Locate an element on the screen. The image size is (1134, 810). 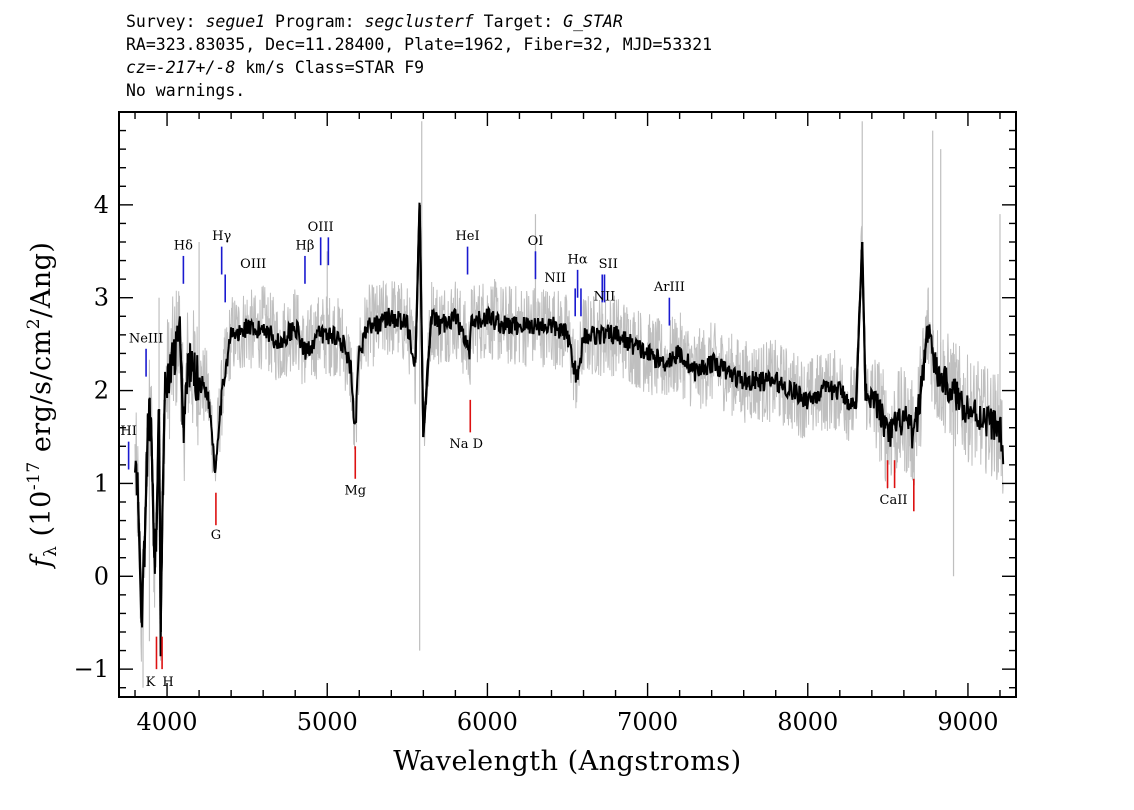
y-axis-exponent: -17 is located at coordinates (34, 475).